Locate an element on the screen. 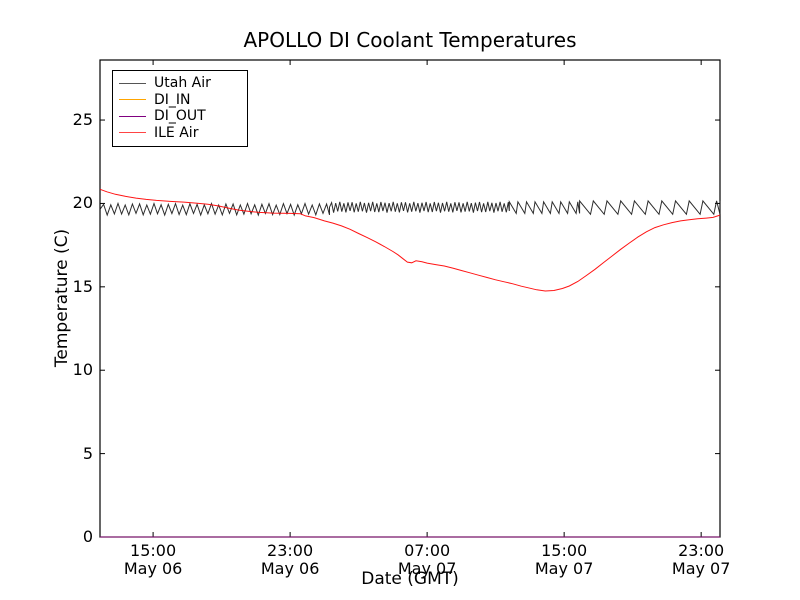 This screenshot has width=800, height=600. x-tick-label: 07:00 May 07 is located at coordinates (427, 560).